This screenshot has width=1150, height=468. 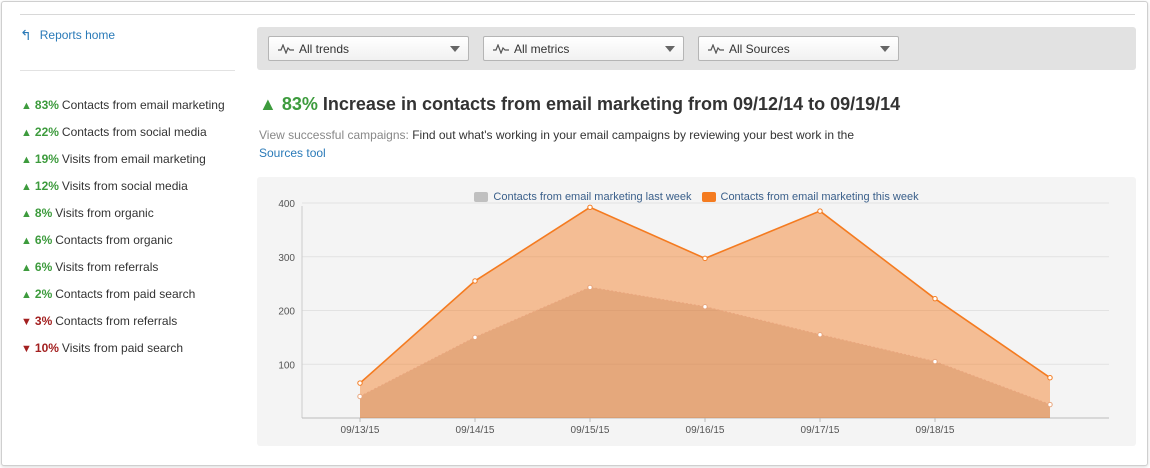 What do you see at coordinates (819, 197) in the screenshot?
I see `legend-label: Contacts from email marketing this week` at bounding box center [819, 197].